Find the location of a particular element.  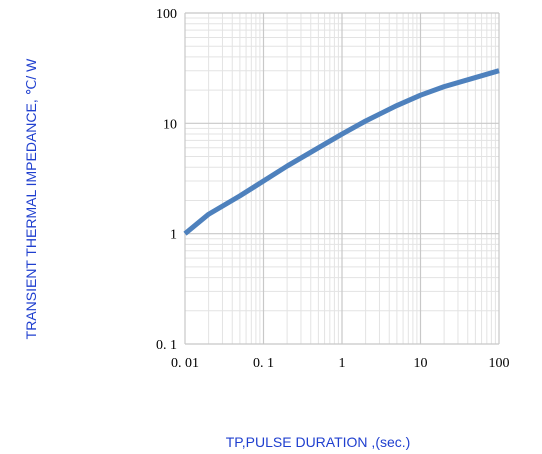

x-axis-title: TP,PULSE DURATION ,(sec.) is located at coordinates (318, 442).